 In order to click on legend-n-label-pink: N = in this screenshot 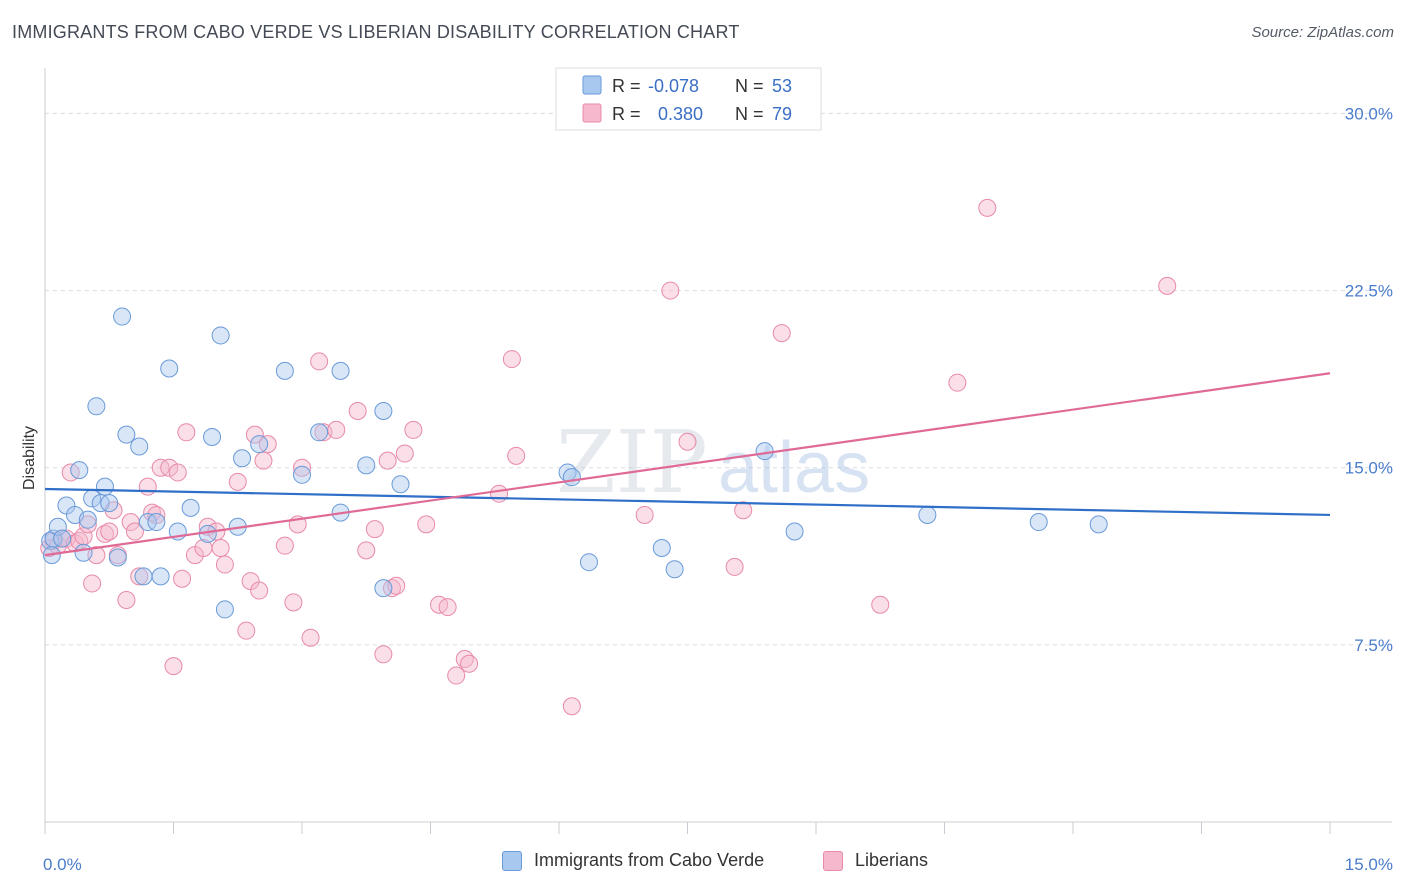, I will do `click(749, 114)`.